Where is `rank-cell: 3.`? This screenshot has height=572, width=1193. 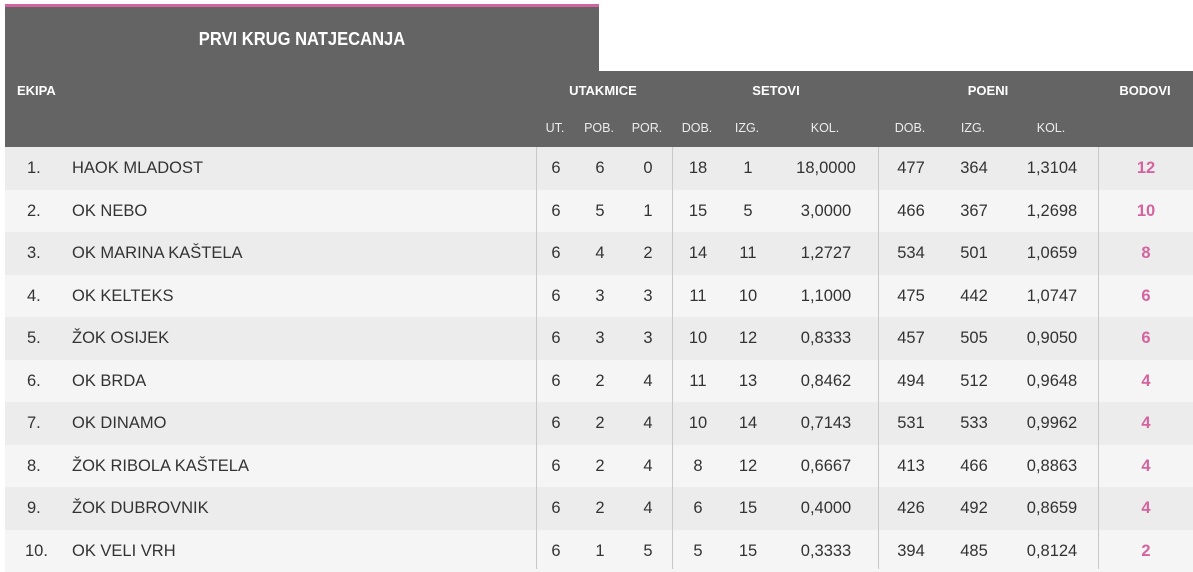 rank-cell: 3. is located at coordinates (34, 253).